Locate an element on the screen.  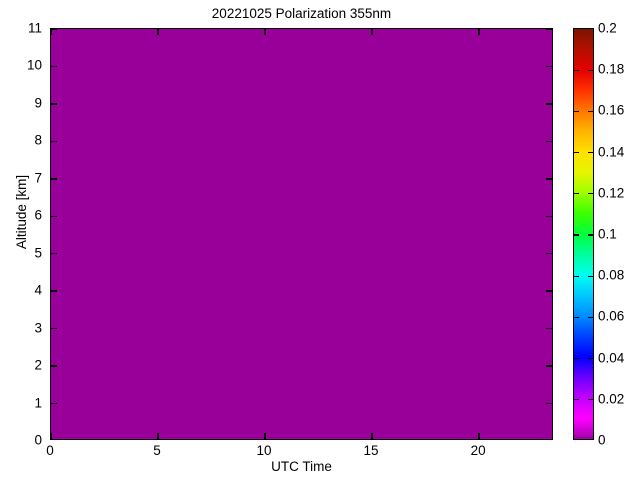
x-tick-label: 20 is located at coordinates (478, 450).